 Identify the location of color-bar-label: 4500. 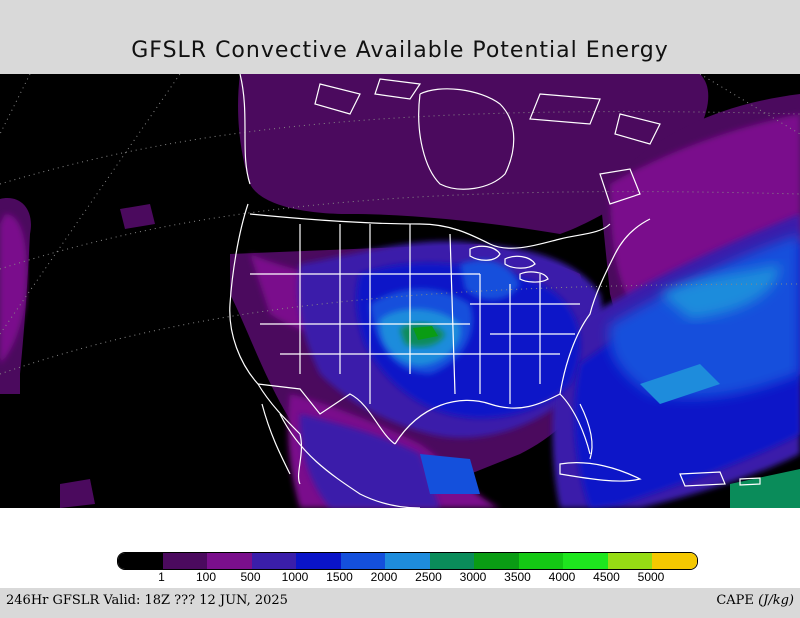
(606, 577).